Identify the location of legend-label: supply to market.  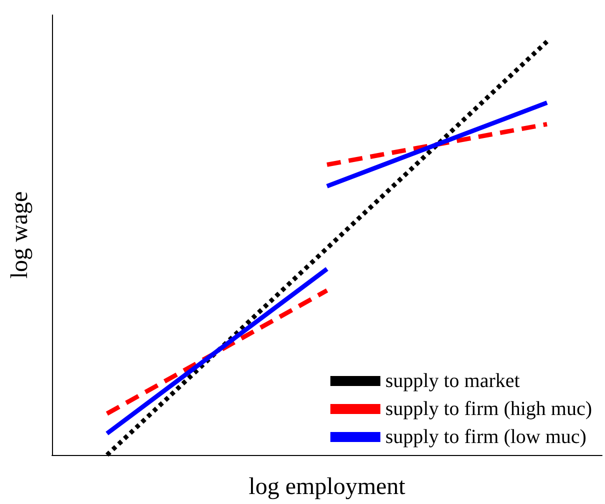
(452, 381).